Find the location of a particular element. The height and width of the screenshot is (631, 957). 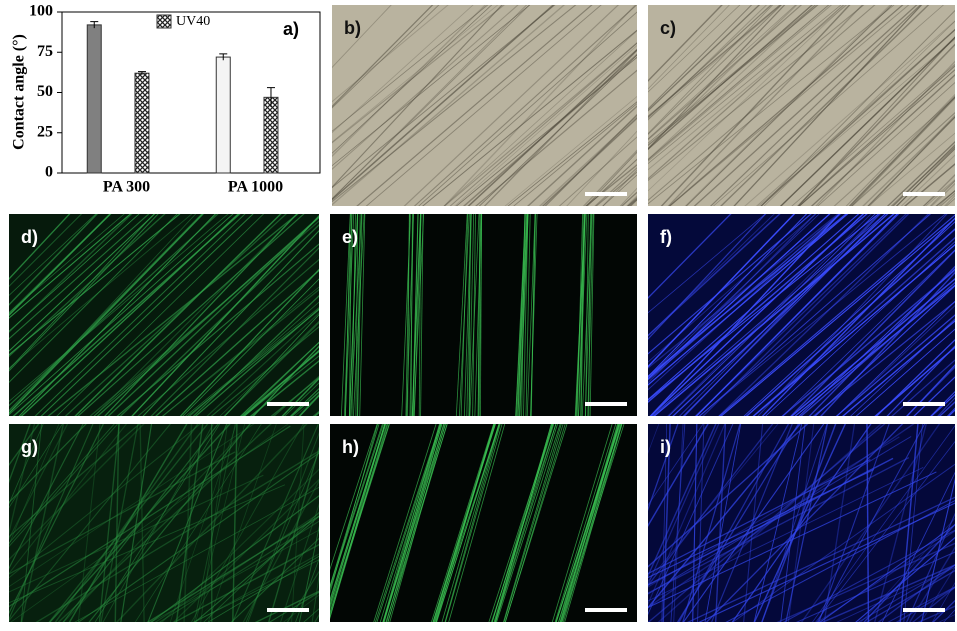

panel-label: f) is located at coordinates (666, 237).